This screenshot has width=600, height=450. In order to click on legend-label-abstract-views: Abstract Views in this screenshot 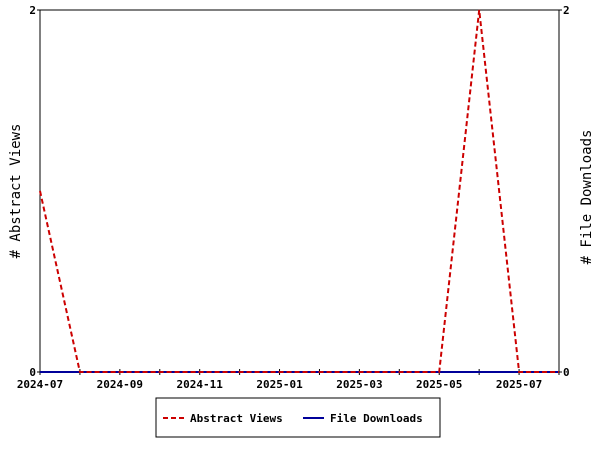, I will do `click(236, 418)`.